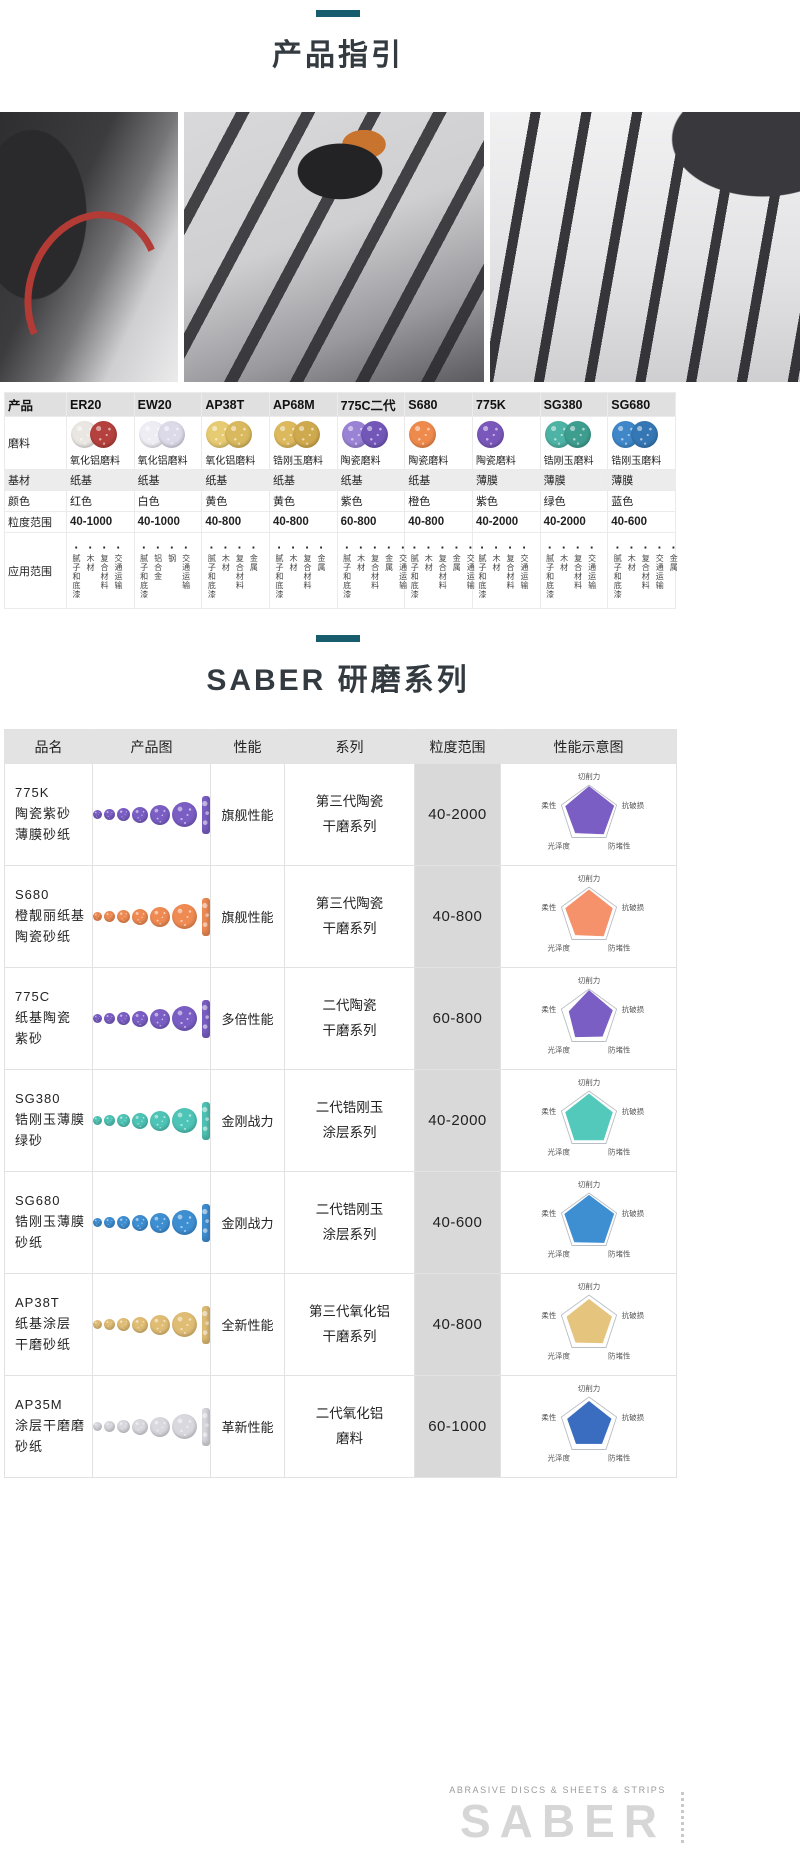 This screenshot has height=1862, width=800. I want to click on product-name-line: AP35M, so click(39, 1405).